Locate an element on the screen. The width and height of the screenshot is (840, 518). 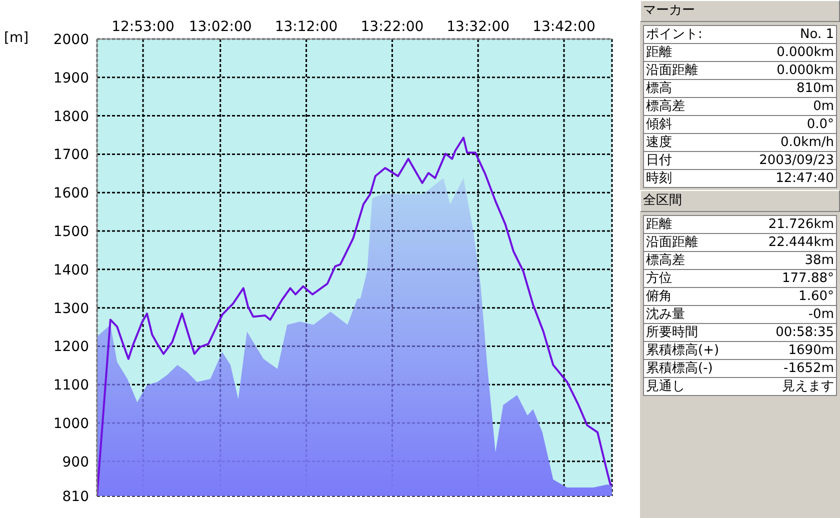
text: 標高 is located at coordinates (659, 88).